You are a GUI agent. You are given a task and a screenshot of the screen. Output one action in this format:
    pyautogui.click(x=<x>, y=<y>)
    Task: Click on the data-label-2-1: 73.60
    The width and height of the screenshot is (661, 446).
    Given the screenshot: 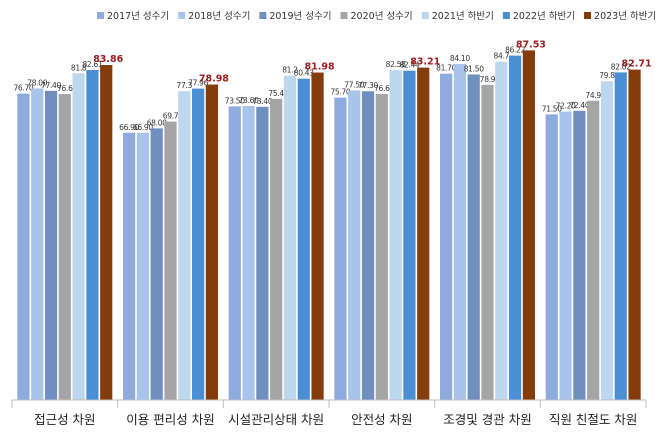 What is the action you would take?
    pyautogui.click(x=249, y=100)
    